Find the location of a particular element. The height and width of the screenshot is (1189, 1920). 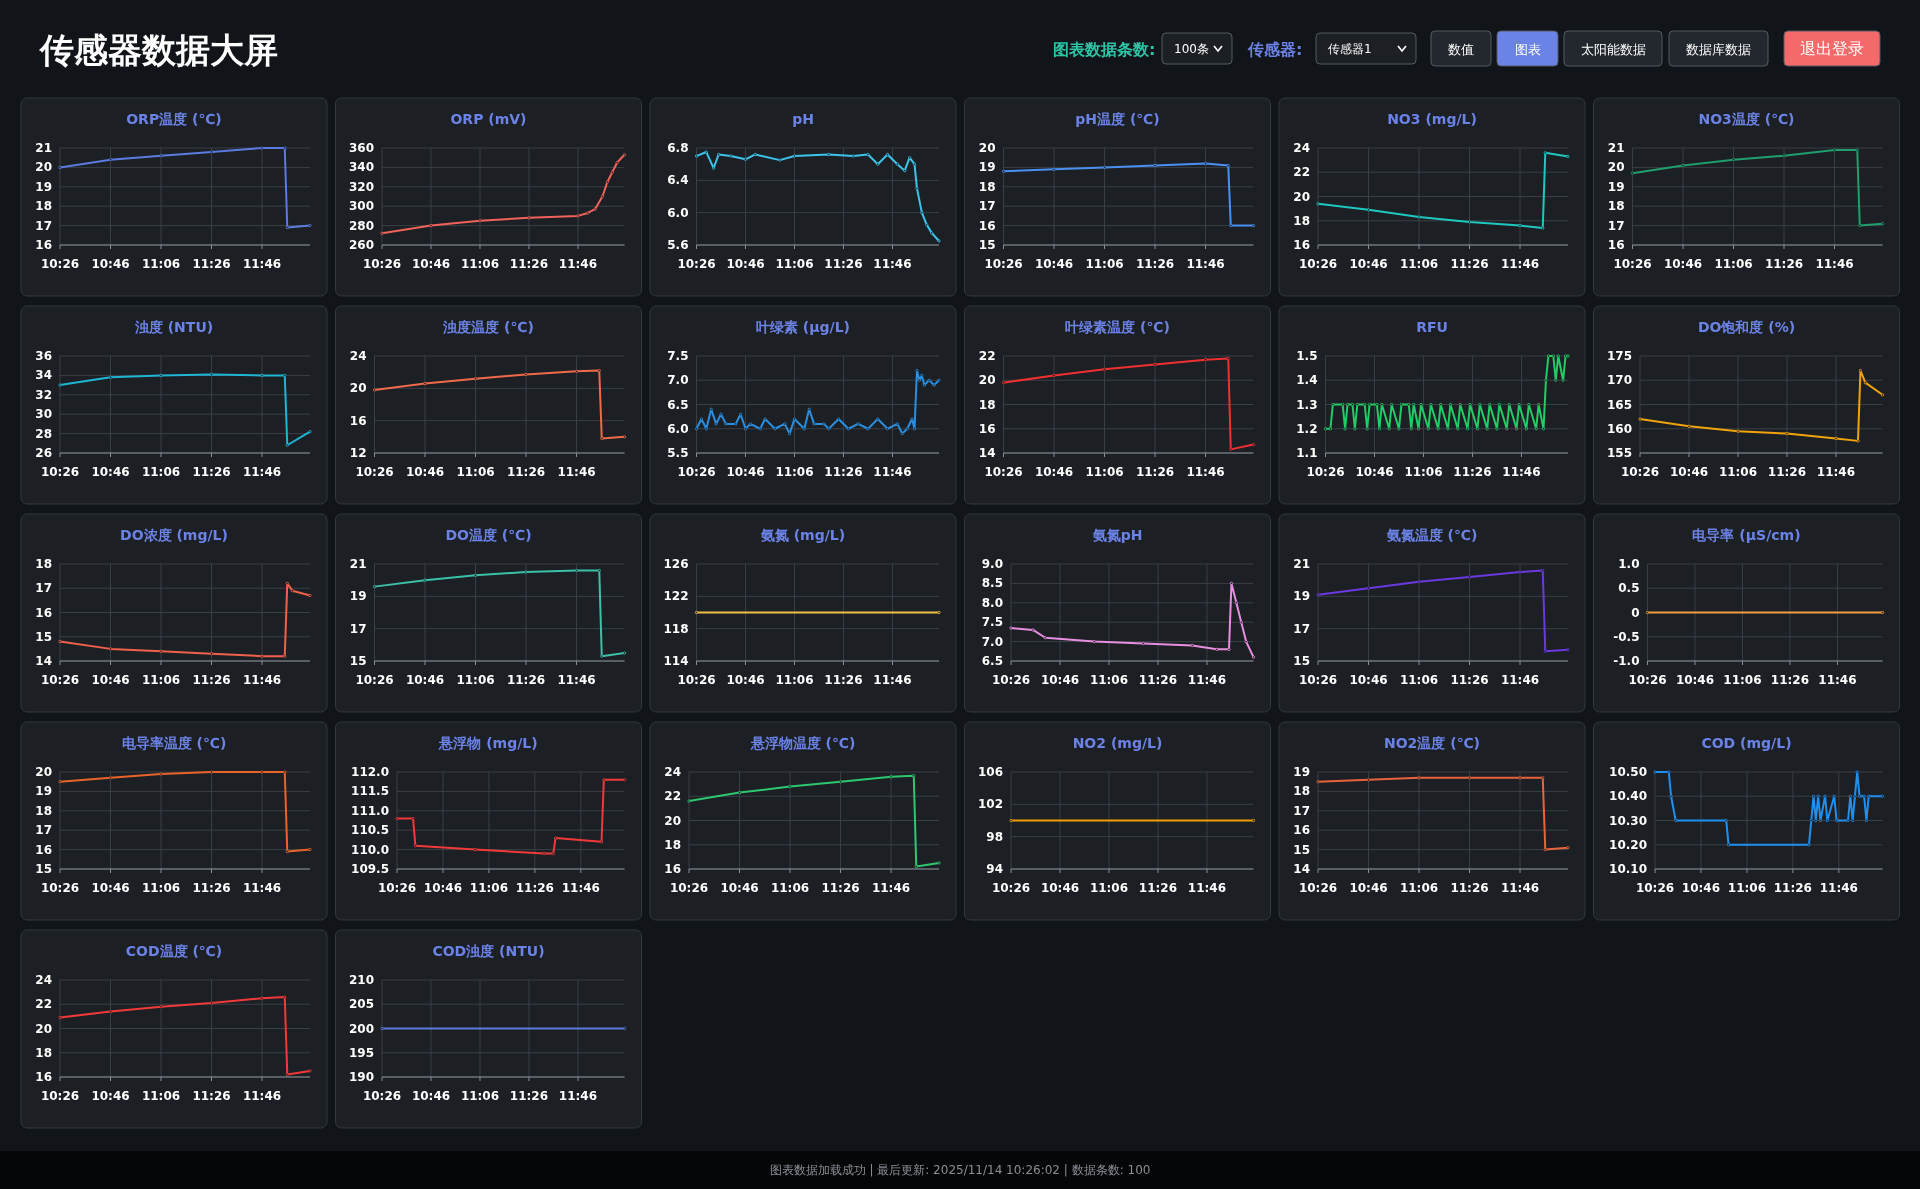

y-tick-label: 114 is located at coordinates (676, 661).